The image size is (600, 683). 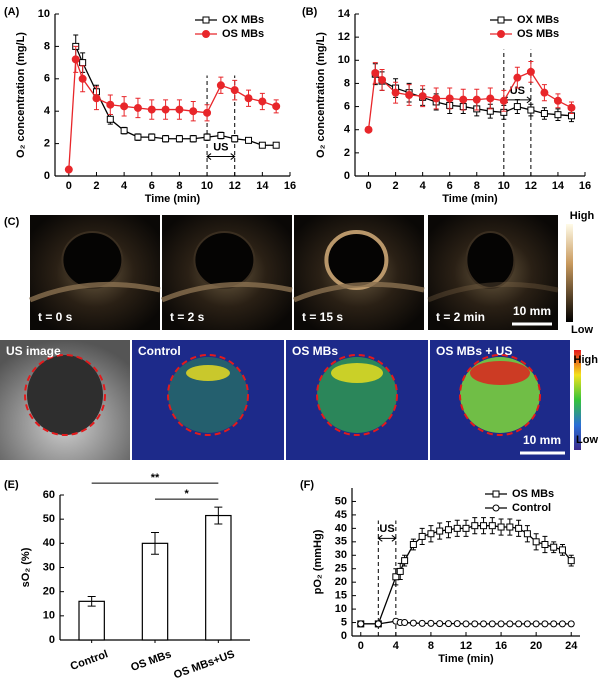 I want to click on y-tick-label: 25, so click(x=341, y=569).